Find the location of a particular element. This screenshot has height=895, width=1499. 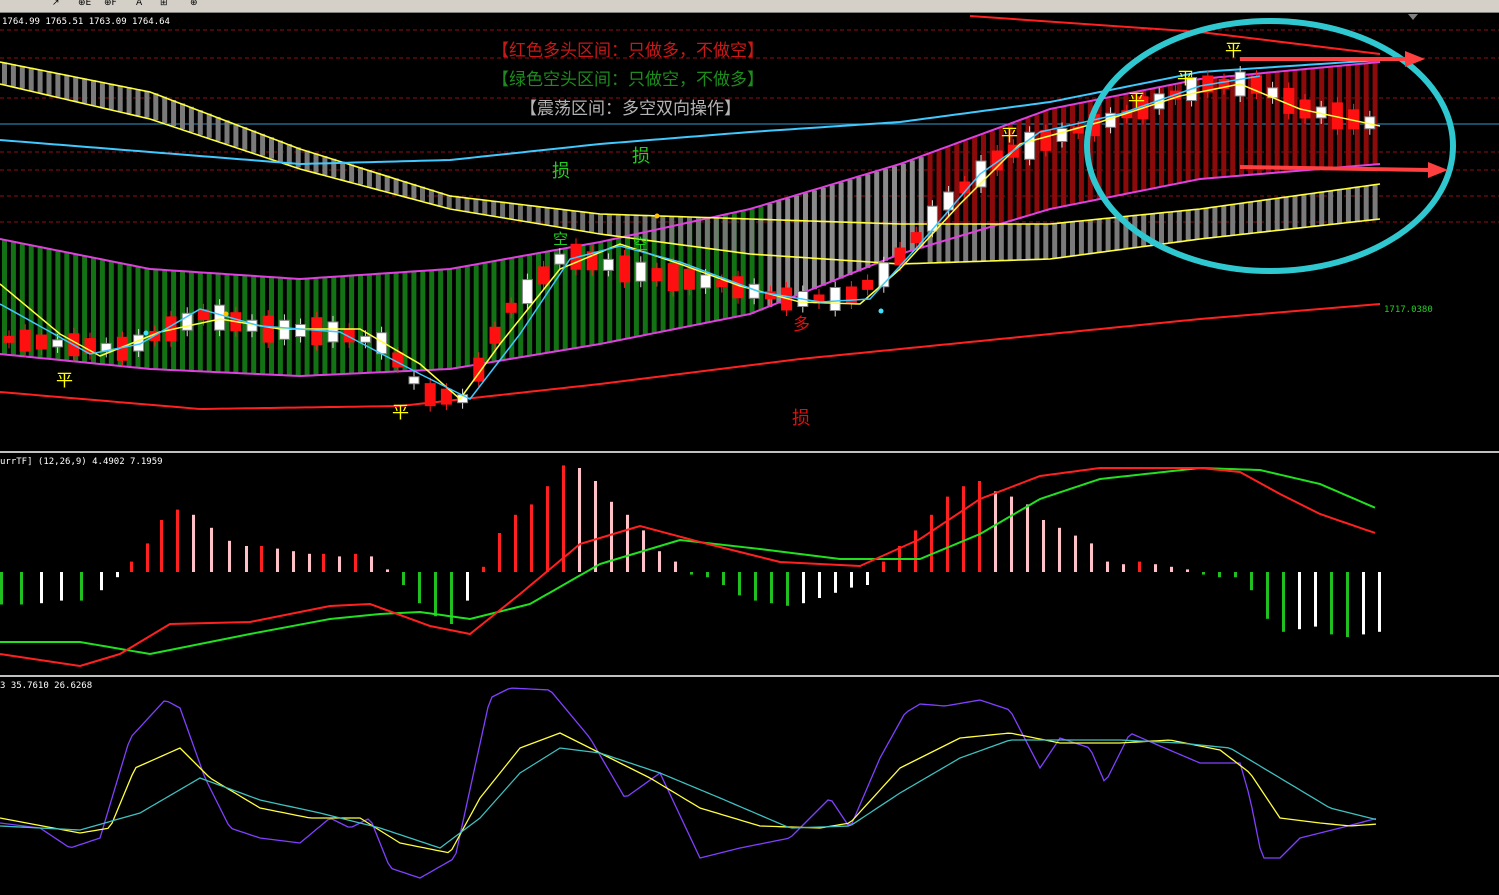

scroll-marker is located at coordinates (1413, 17).